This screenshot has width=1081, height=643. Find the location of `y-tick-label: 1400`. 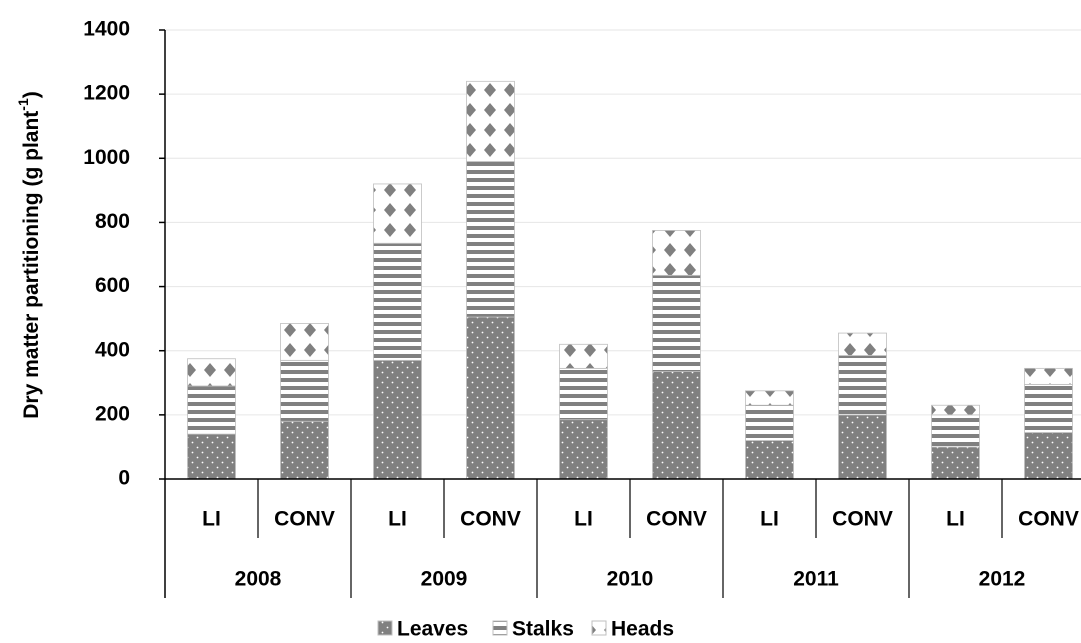

y-tick-label: 1400 is located at coordinates (106, 29).